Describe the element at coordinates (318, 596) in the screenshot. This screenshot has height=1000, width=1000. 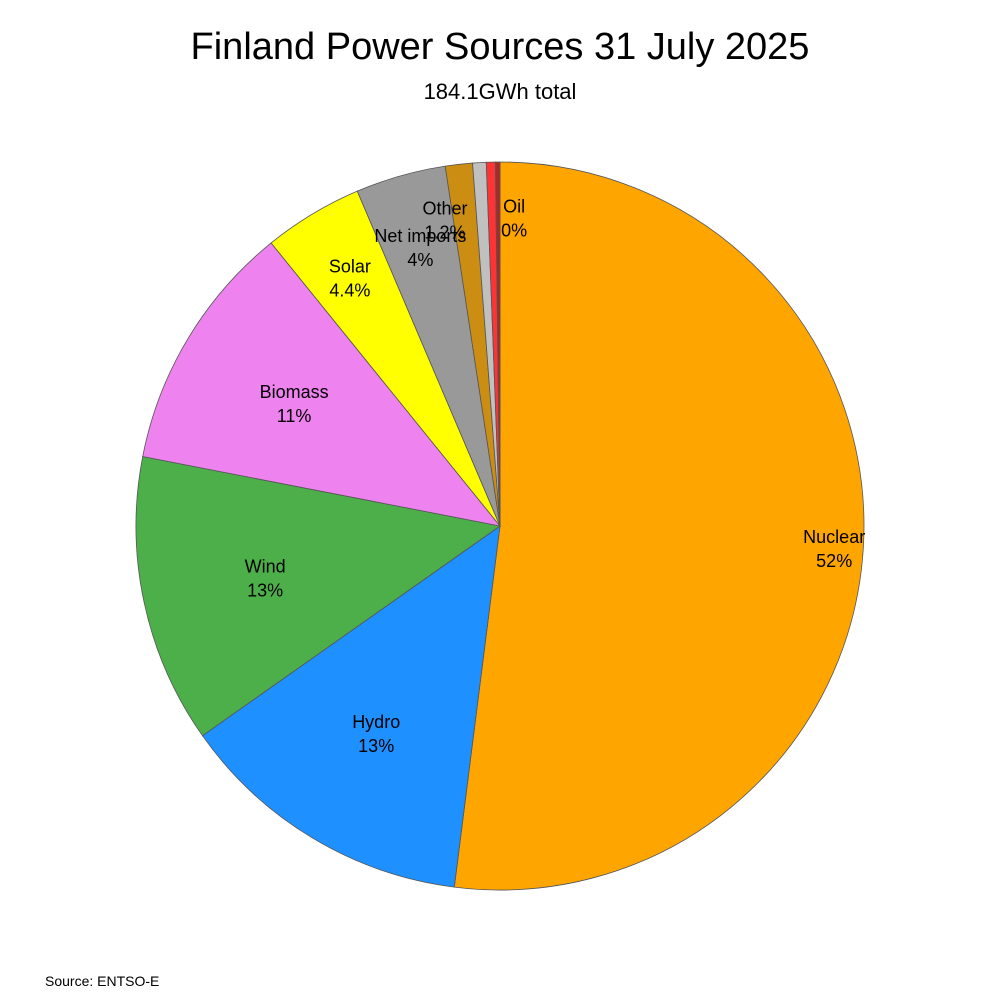
I see `pie-slice-wind` at that location.